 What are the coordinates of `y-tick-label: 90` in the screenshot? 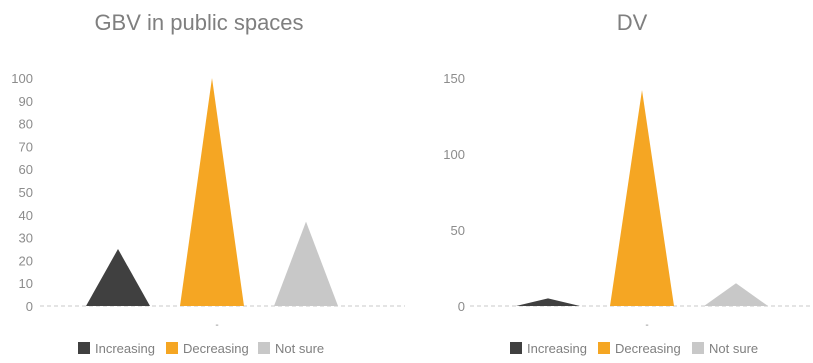 It's located at (26, 101).